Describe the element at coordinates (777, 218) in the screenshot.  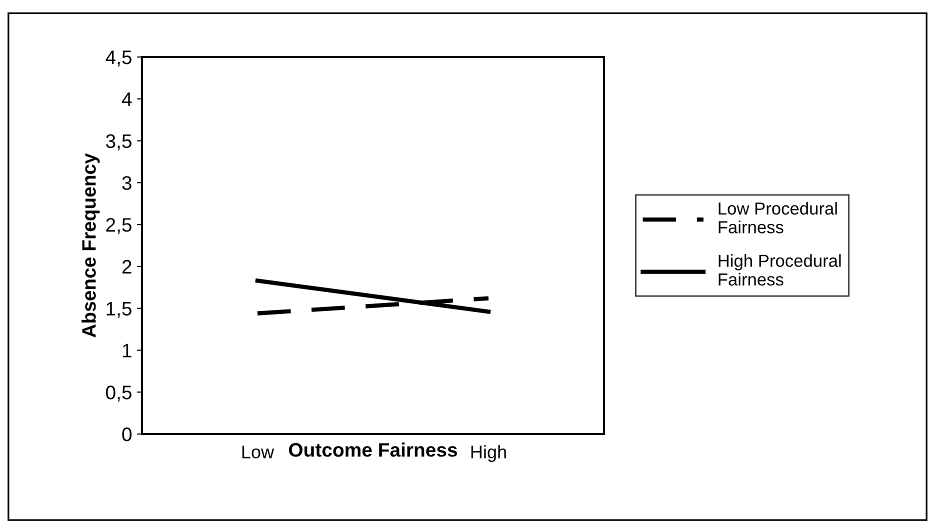
I see `legend-label: Low Procedural Fairness` at that location.